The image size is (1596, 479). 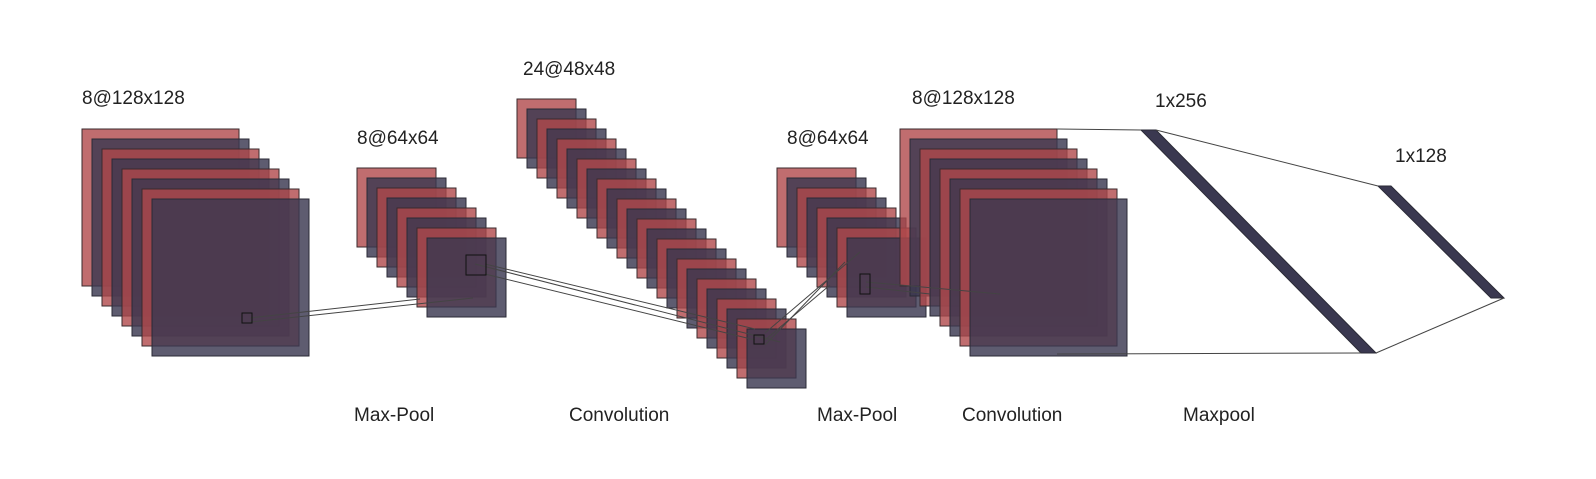 I want to click on layer-label-pool2: 8@64x64, so click(x=828, y=138).